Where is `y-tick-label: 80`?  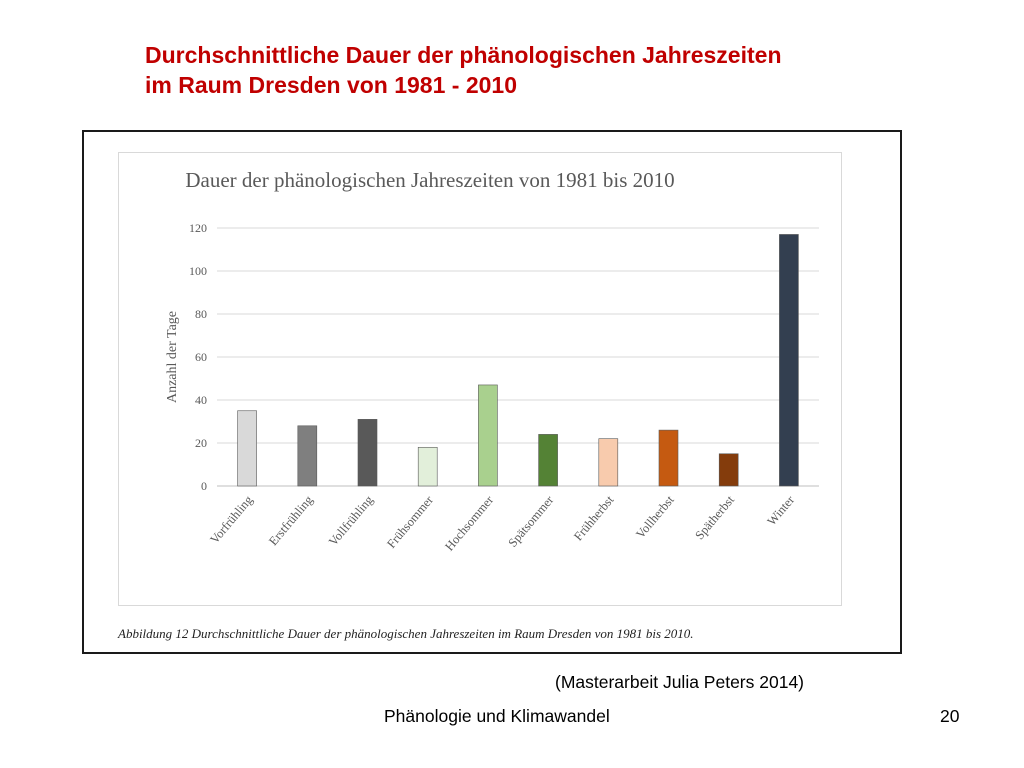 y-tick-label: 80 is located at coordinates (201, 314).